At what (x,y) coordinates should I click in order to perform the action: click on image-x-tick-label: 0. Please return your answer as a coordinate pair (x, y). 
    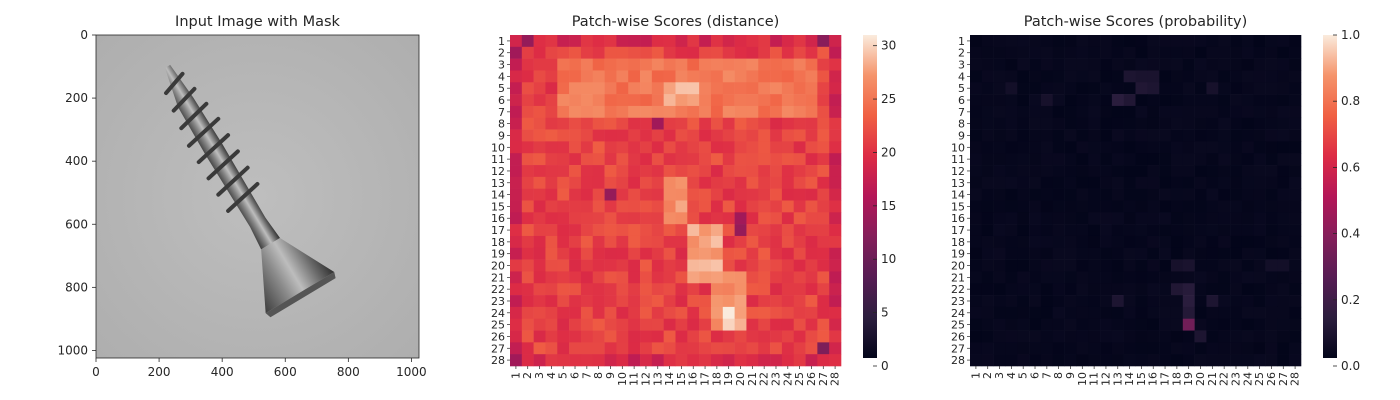
    Looking at the image, I should click on (96, 372).